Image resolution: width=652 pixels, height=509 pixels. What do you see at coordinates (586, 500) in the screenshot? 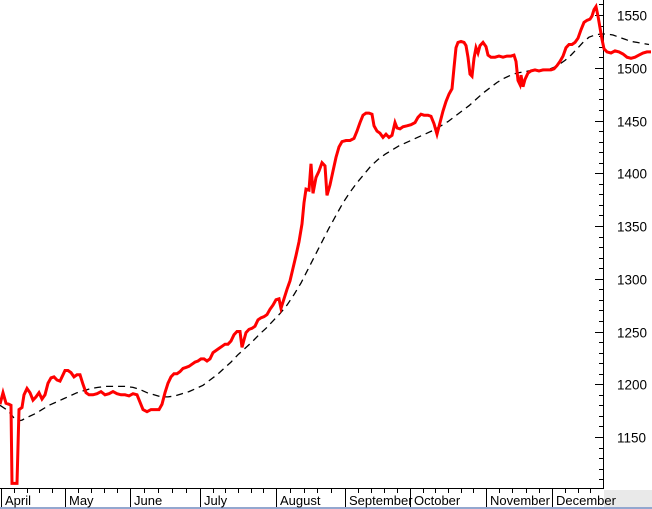
I see `month-label: December` at bounding box center [586, 500].